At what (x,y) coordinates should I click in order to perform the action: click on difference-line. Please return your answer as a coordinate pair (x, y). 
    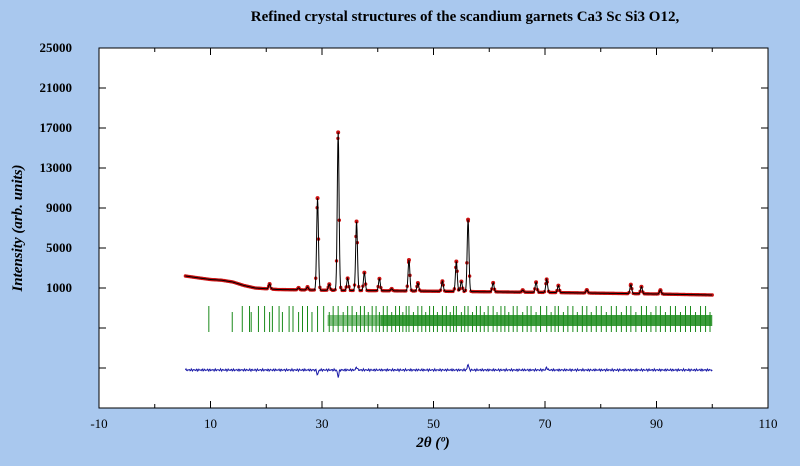
    Looking at the image, I should click on (448, 370).